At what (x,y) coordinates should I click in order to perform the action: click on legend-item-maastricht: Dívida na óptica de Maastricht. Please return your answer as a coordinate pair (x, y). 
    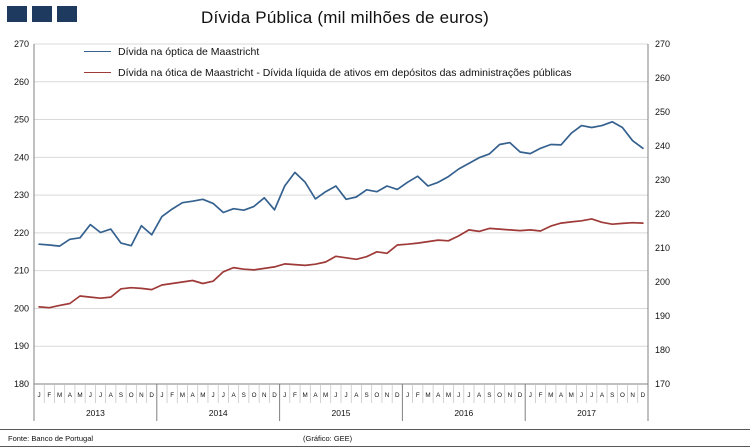
    Looking at the image, I should click on (327, 51).